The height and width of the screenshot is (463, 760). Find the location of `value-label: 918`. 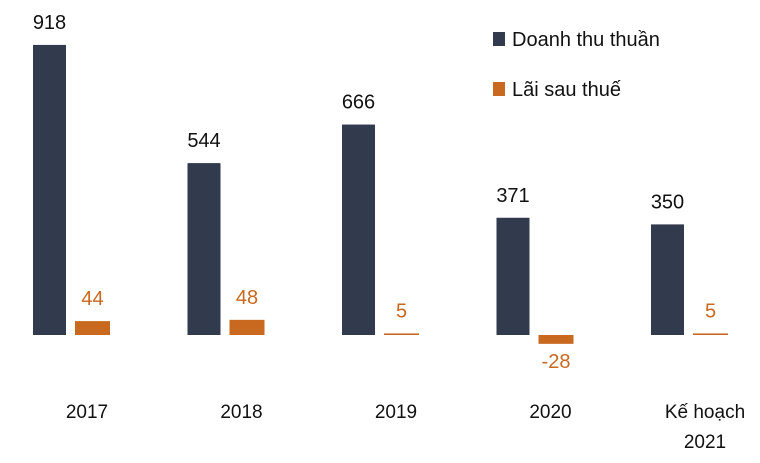

value-label: 918 is located at coordinates (49, 23).